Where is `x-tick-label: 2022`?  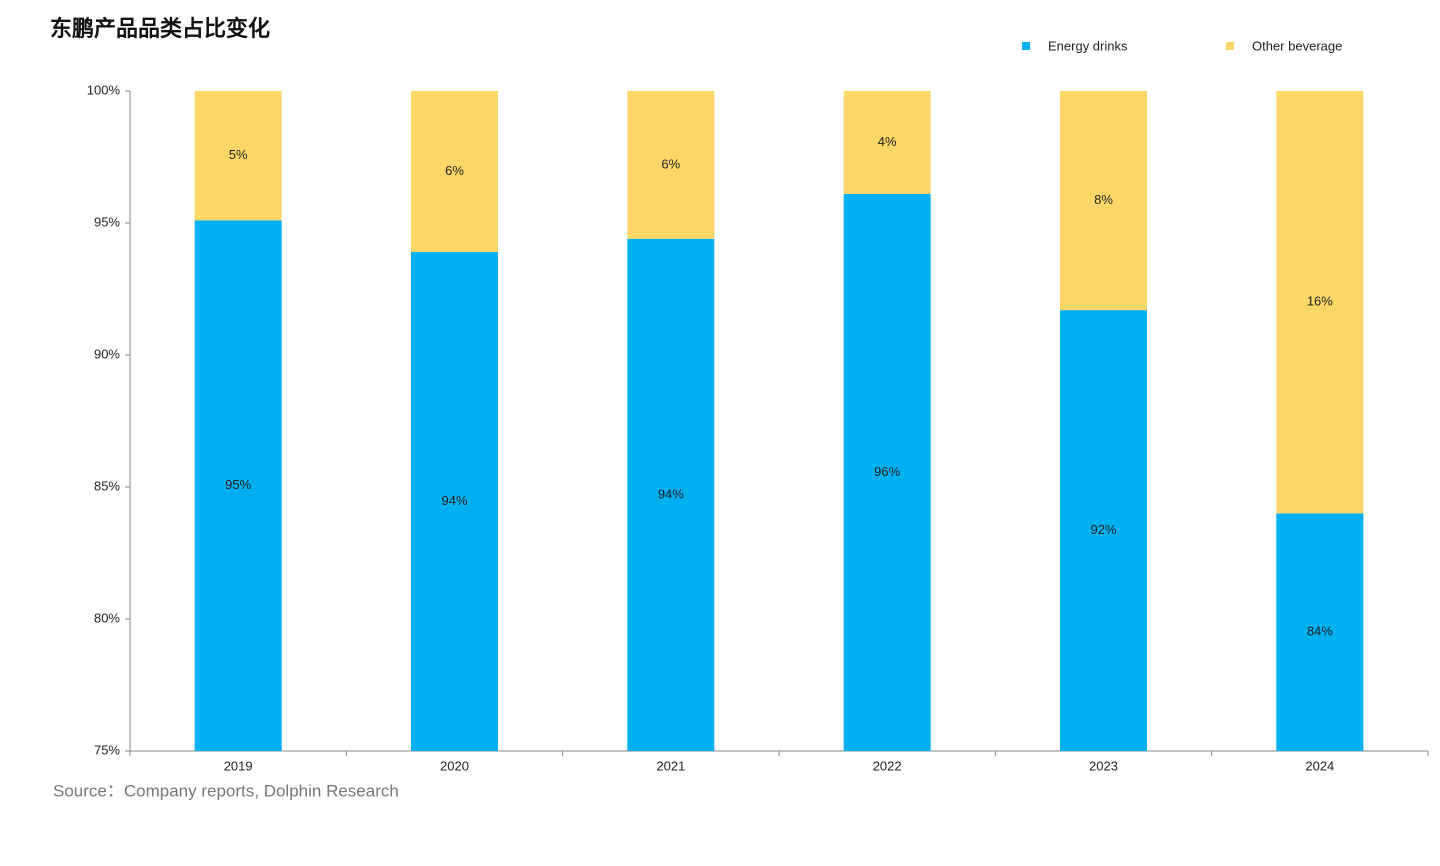
x-tick-label: 2022 is located at coordinates (887, 765).